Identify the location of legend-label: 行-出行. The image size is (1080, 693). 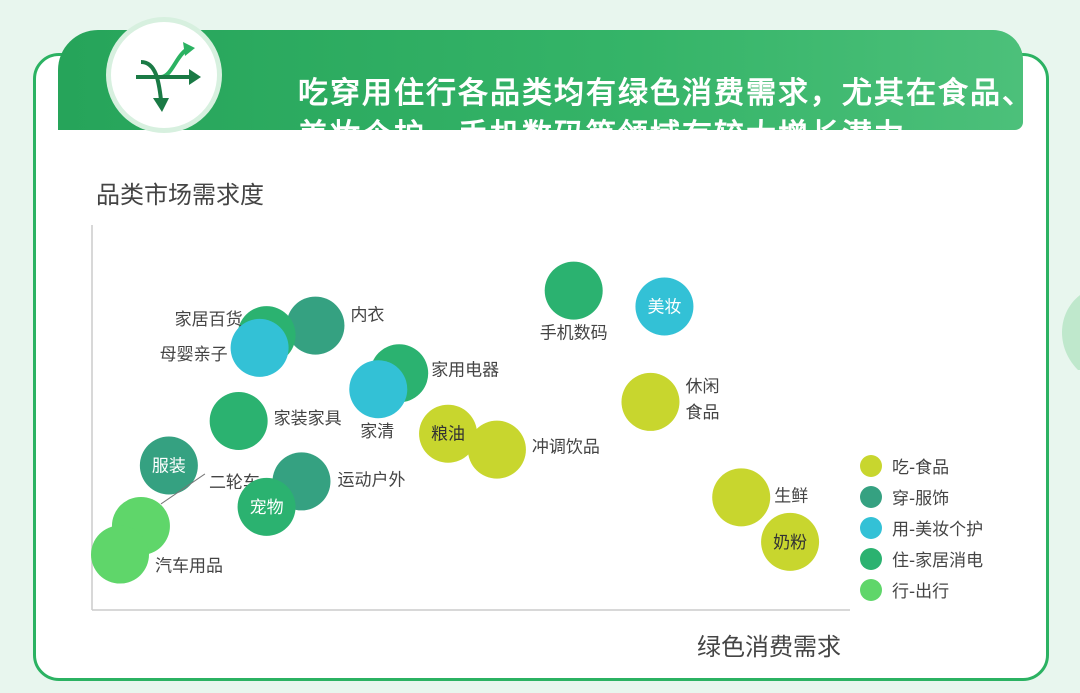
(921, 592).